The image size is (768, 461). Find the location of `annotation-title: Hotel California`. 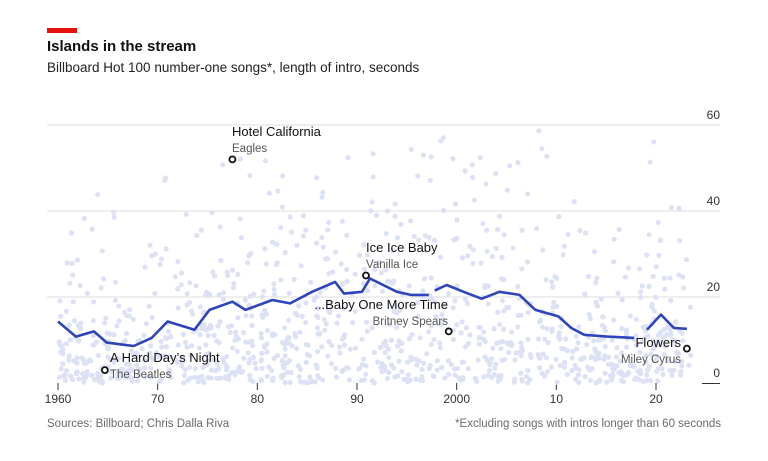

annotation-title: Hotel California is located at coordinates (277, 131).